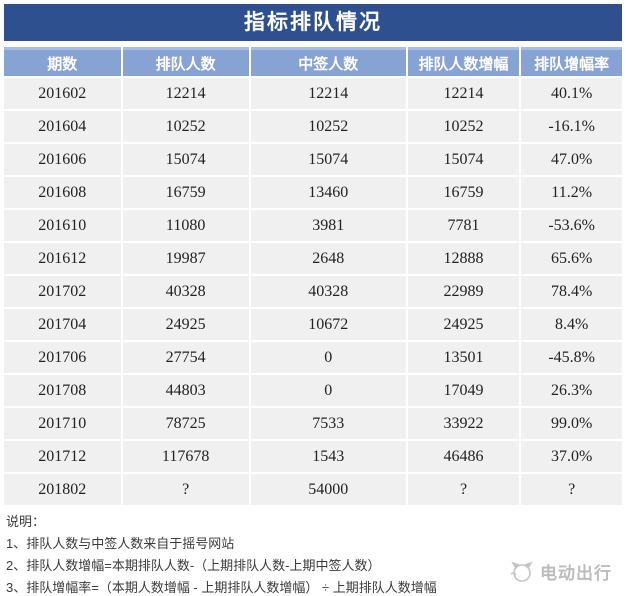 Image resolution: width=626 pixels, height=596 pixels. What do you see at coordinates (62, 258) in the screenshot?
I see `table-cell: 201612` at bounding box center [62, 258].